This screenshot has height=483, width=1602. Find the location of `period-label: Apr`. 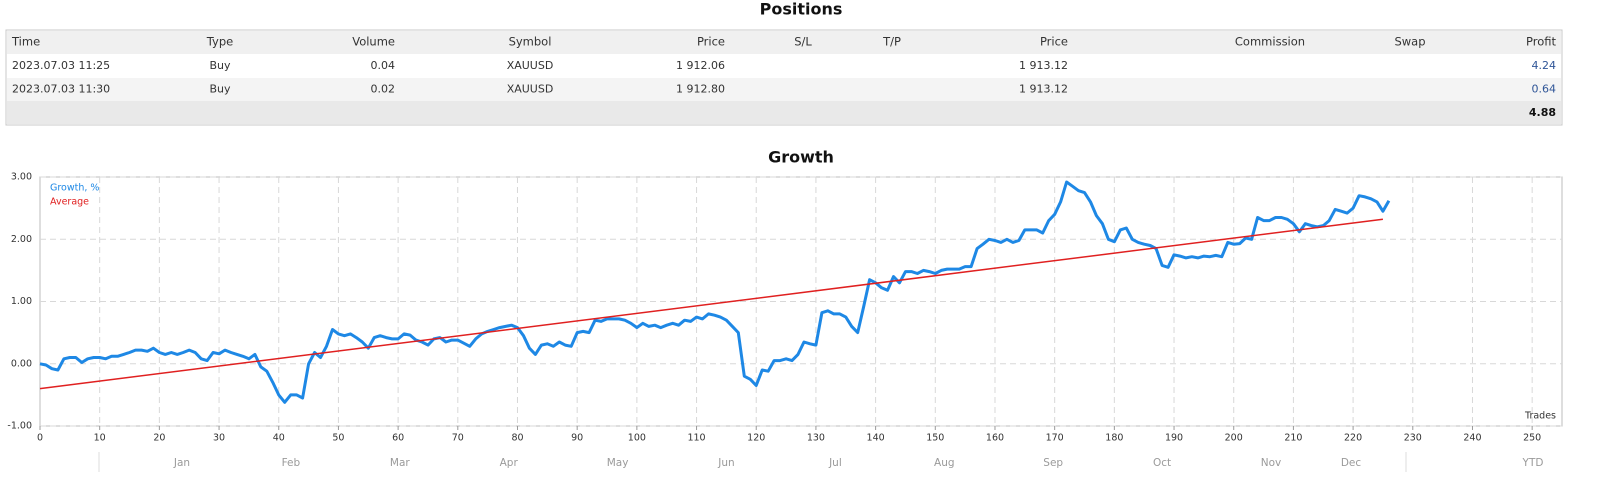

period-label: Apr is located at coordinates (509, 463).